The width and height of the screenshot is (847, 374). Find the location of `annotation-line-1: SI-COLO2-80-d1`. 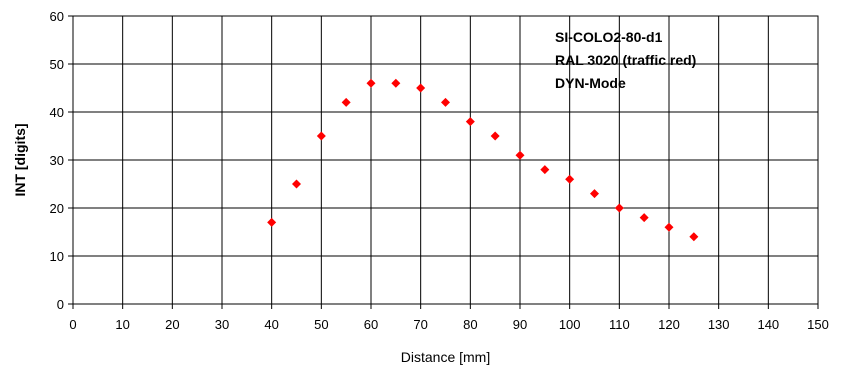

annotation-line-1: SI-COLO2-80-d1 is located at coordinates (609, 37).